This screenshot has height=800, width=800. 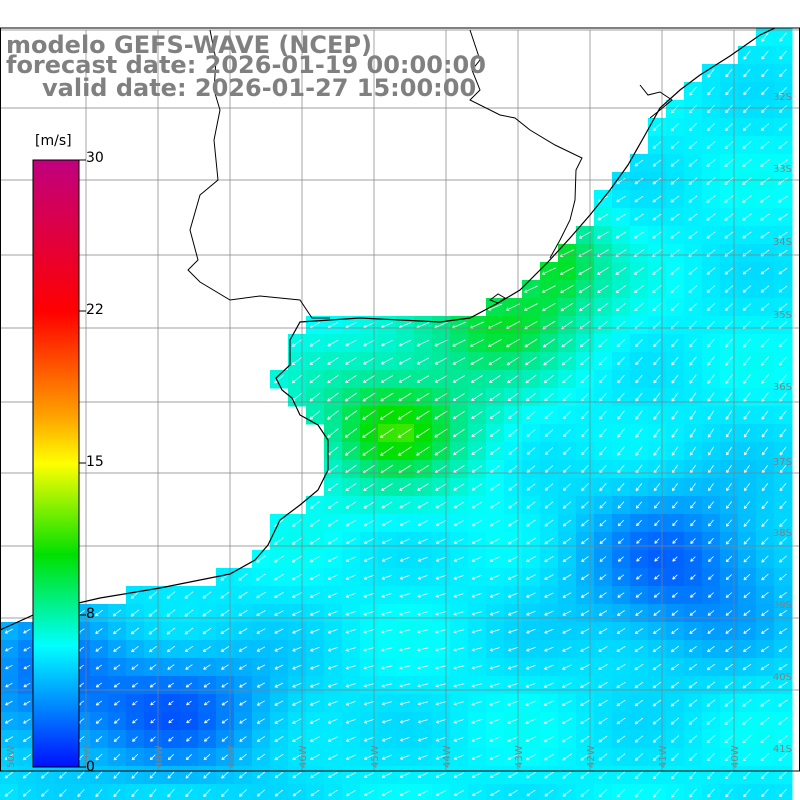 I want to click on latitude-label: 35S, so click(x=782, y=315).